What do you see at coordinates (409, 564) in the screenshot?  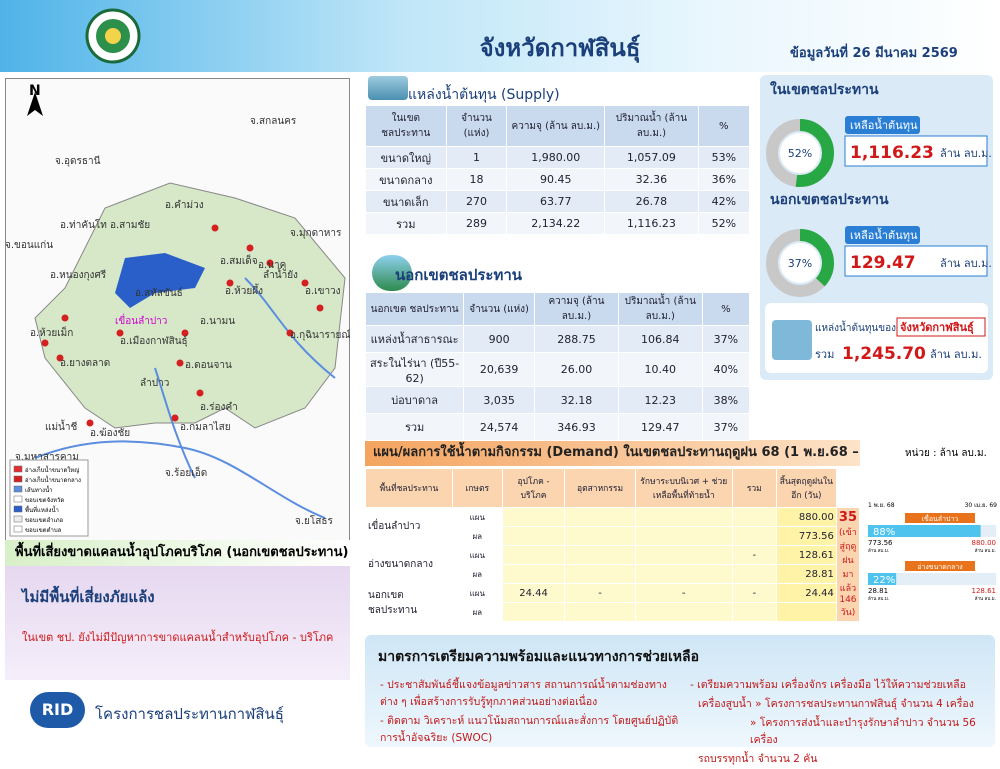 I see `area-cell: อ่างขนาดกลาง` at bounding box center [409, 564].